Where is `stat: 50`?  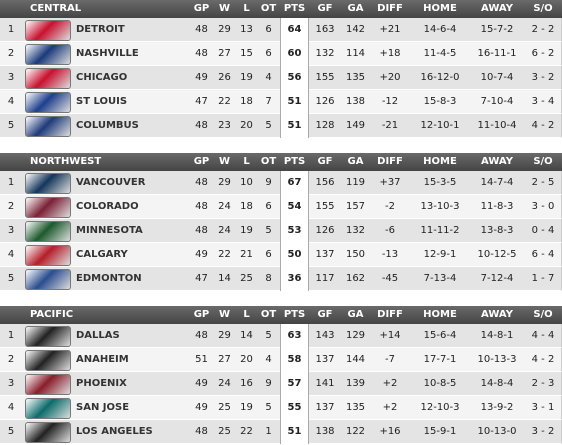
stat: 50 is located at coordinates (294, 254).